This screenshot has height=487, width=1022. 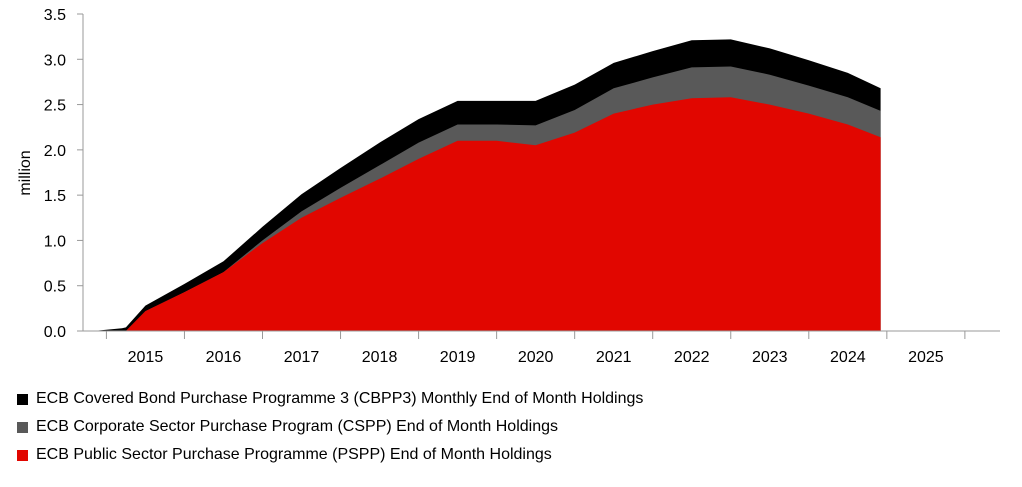 What do you see at coordinates (55, 15) in the screenshot?
I see `y-tick-label: 3.5` at bounding box center [55, 15].